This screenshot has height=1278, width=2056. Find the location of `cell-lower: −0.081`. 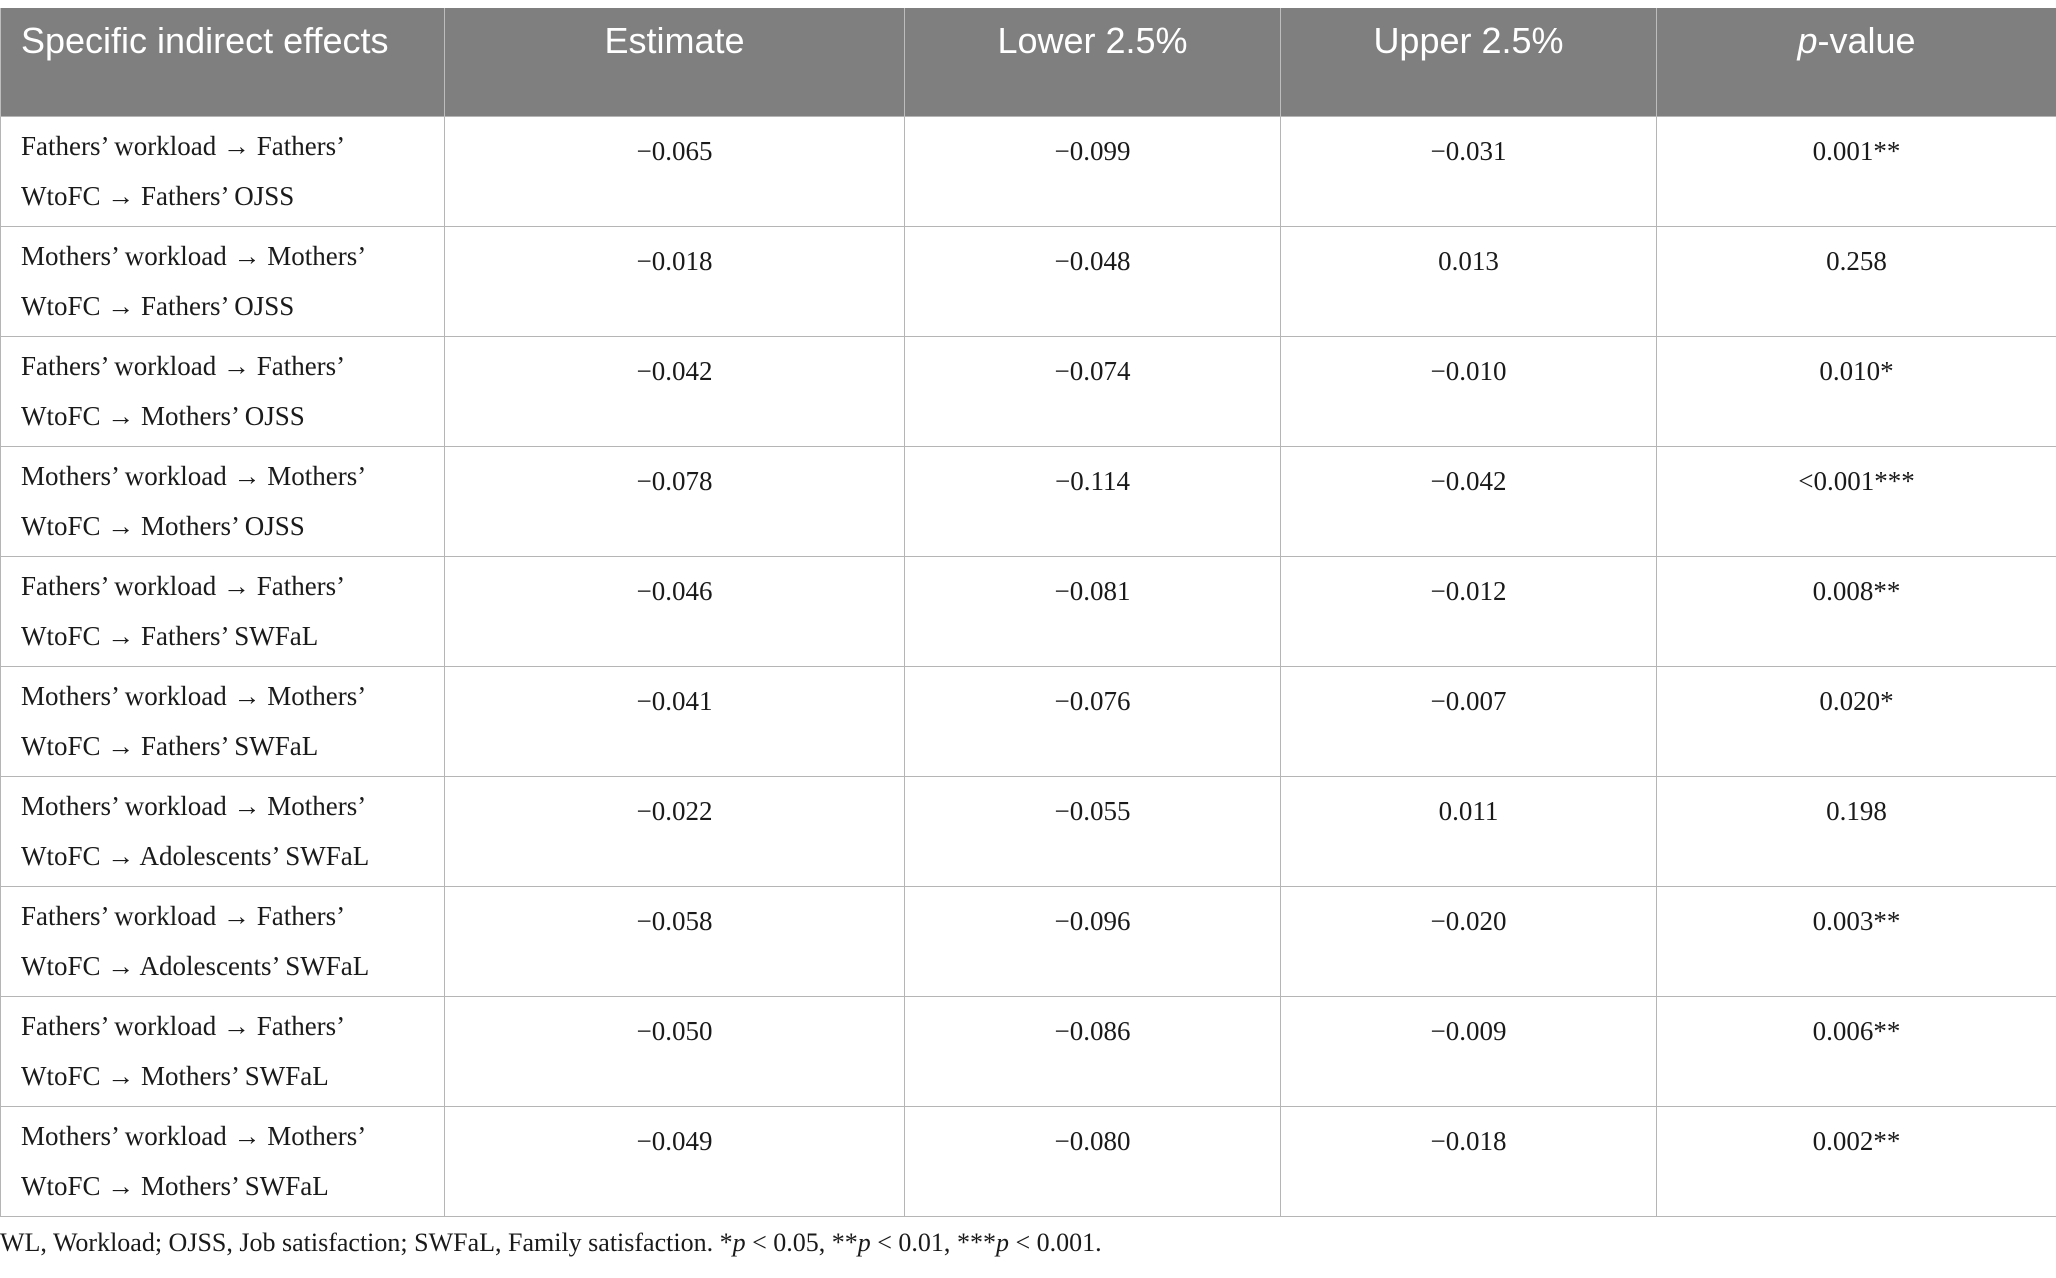

cell-lower: −0.081 is located at coordinates (1092, 611).